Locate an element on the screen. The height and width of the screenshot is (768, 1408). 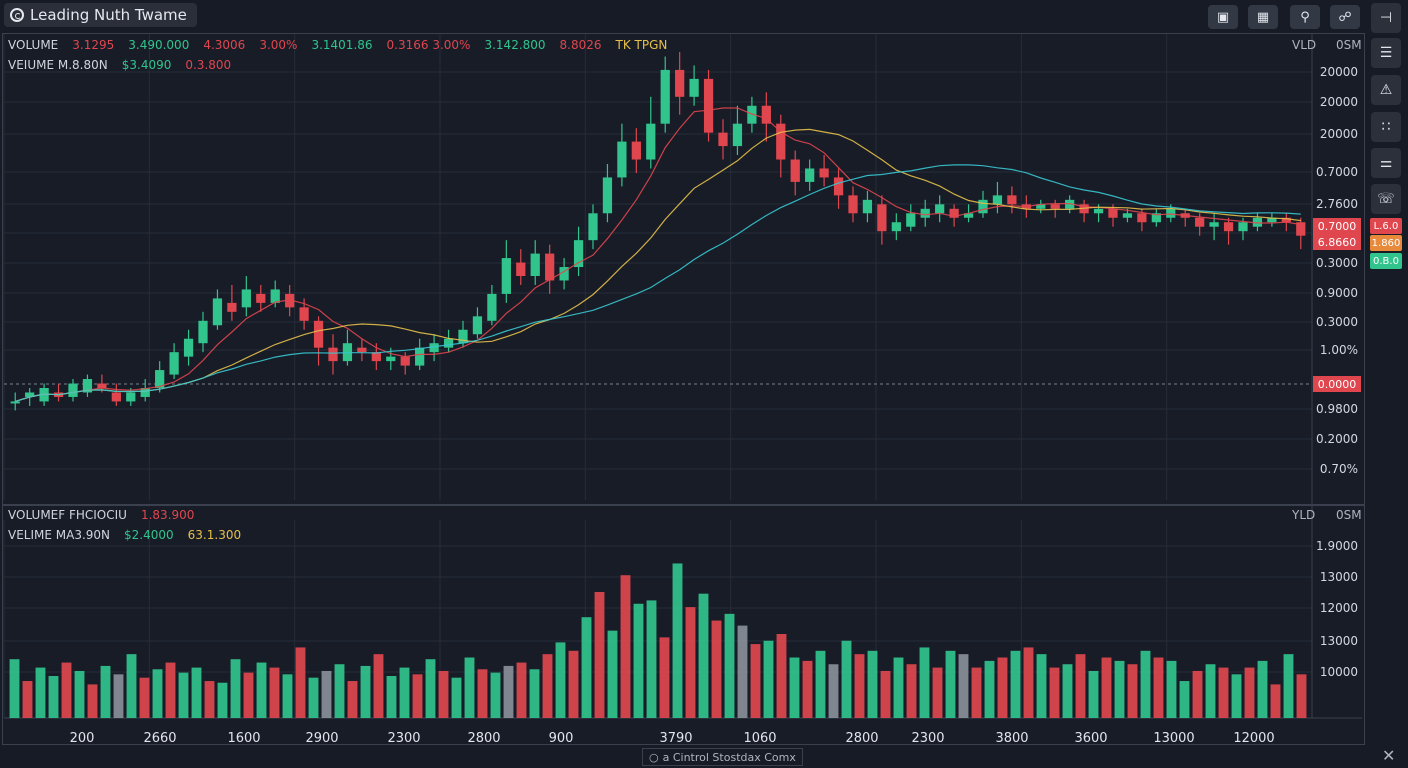
price-axis-label: 0.70% is located at coordinates (1338, 469).